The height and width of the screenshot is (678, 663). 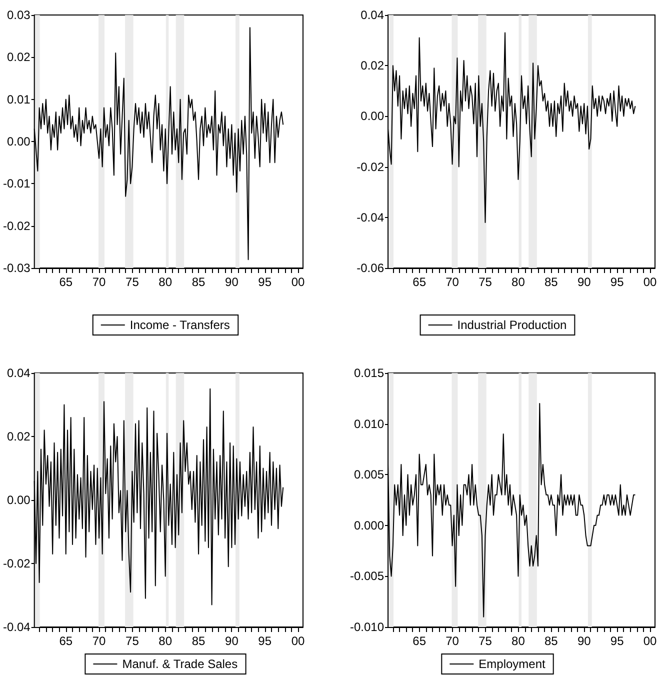 What do you see at coordinates (18, 99) in the screenshot?
I see `y-tick-label: 0.01` at bounding box center [18, 99].